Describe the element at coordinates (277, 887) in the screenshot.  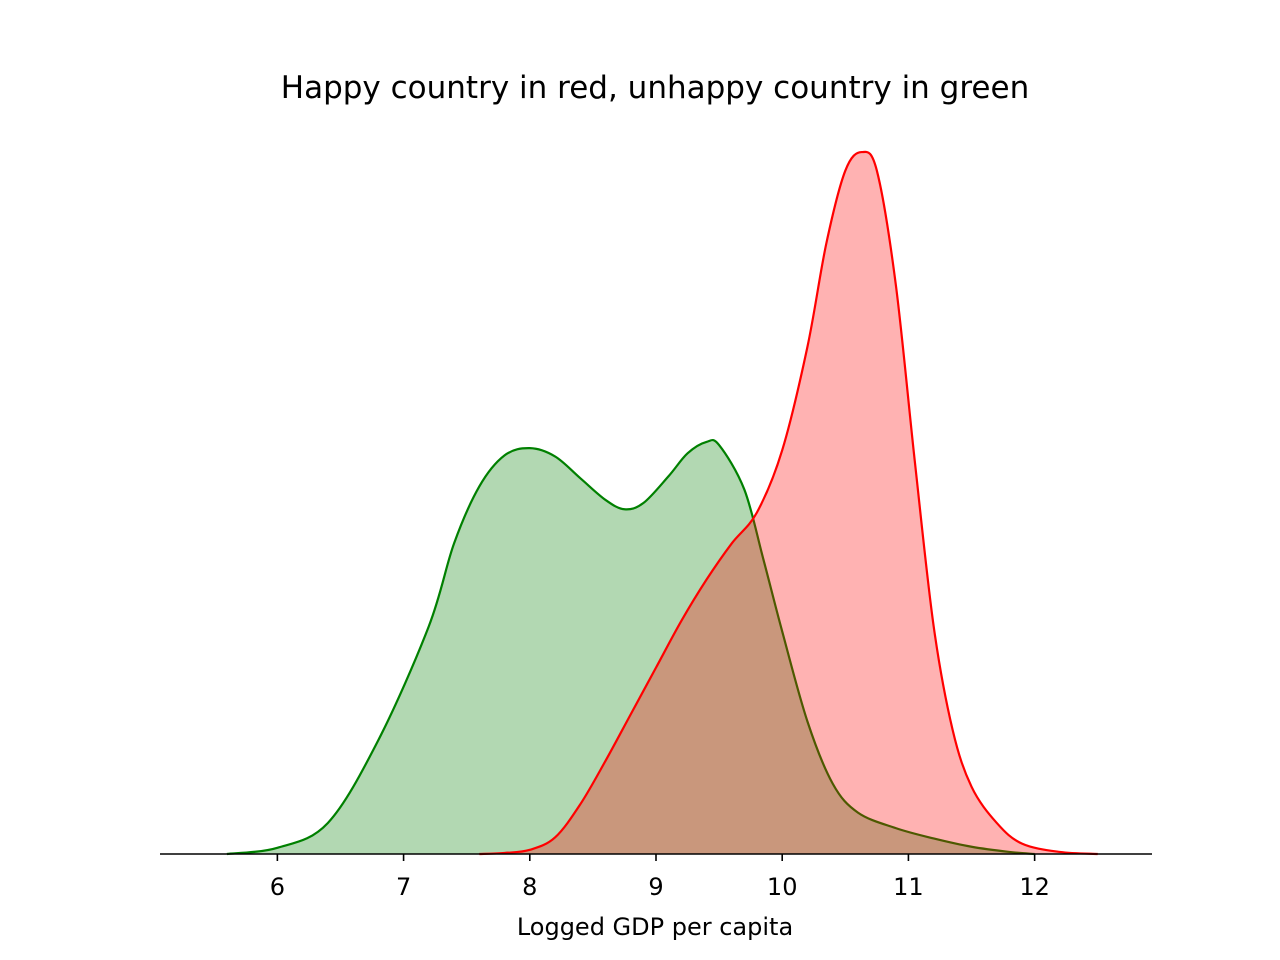
I see `x-tick-label: 6` at that location.